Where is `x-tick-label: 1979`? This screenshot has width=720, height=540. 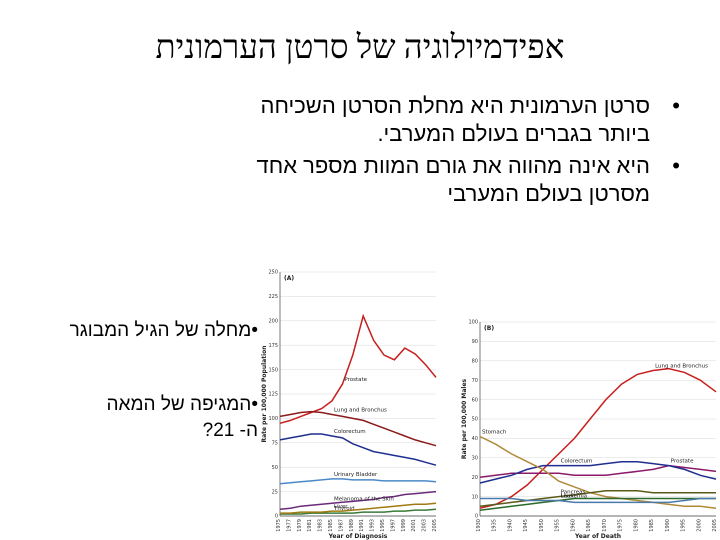 x-tick-label: 1979 is located at coordinates (300, 525).